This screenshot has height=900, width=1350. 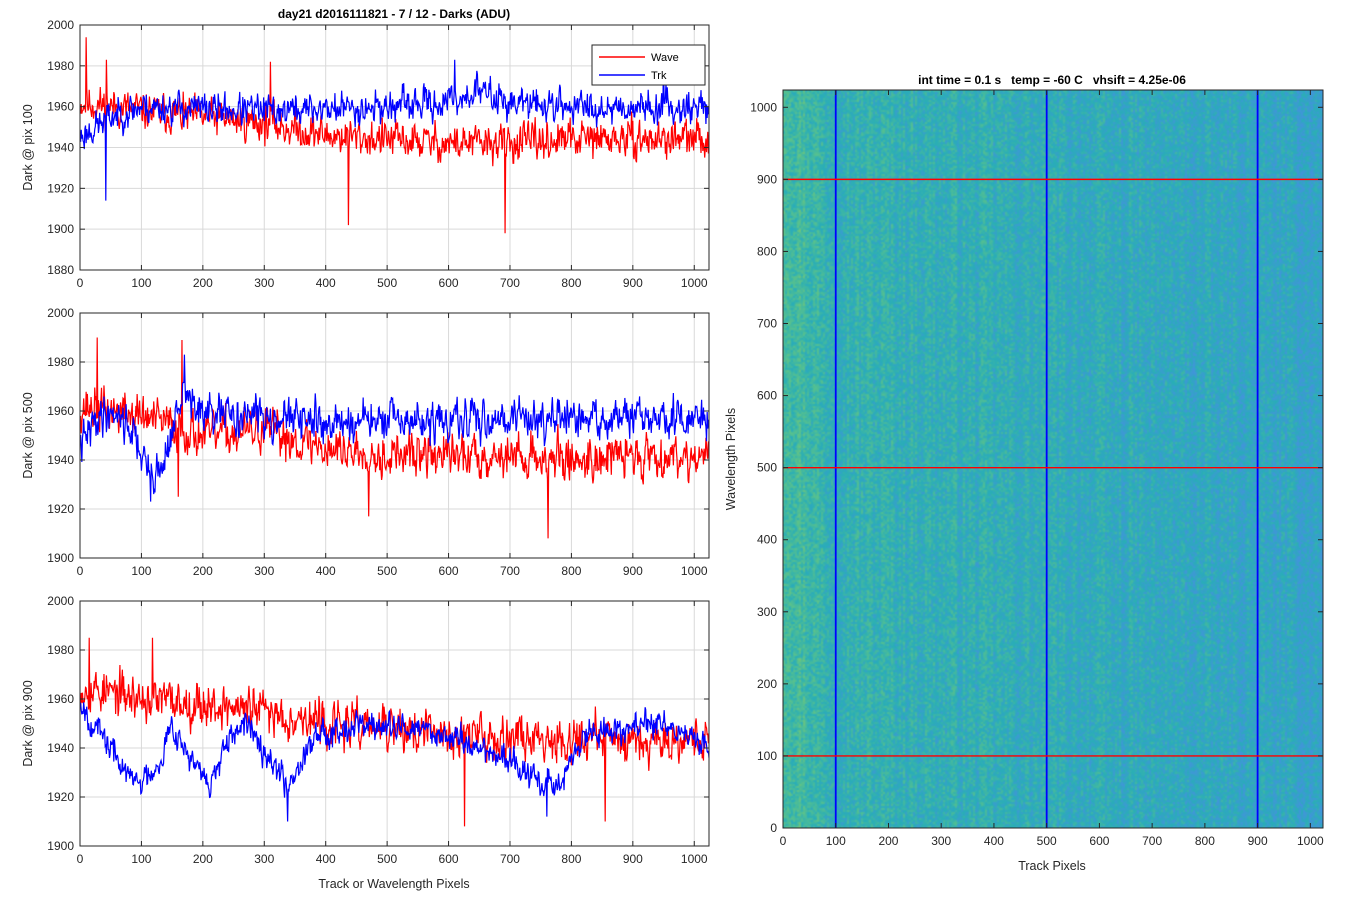 What do you see at coordinates (665, 58) in the screenshot?
I see `legend-label-wave: Wave` at bounding box center [665, 58].